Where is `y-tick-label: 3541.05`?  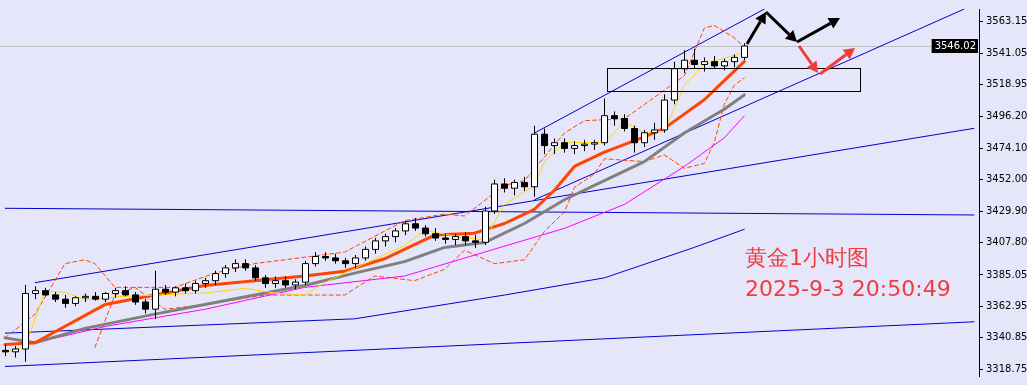 y-tick-label: 3541.05 is located at coordinates (1006, 52).